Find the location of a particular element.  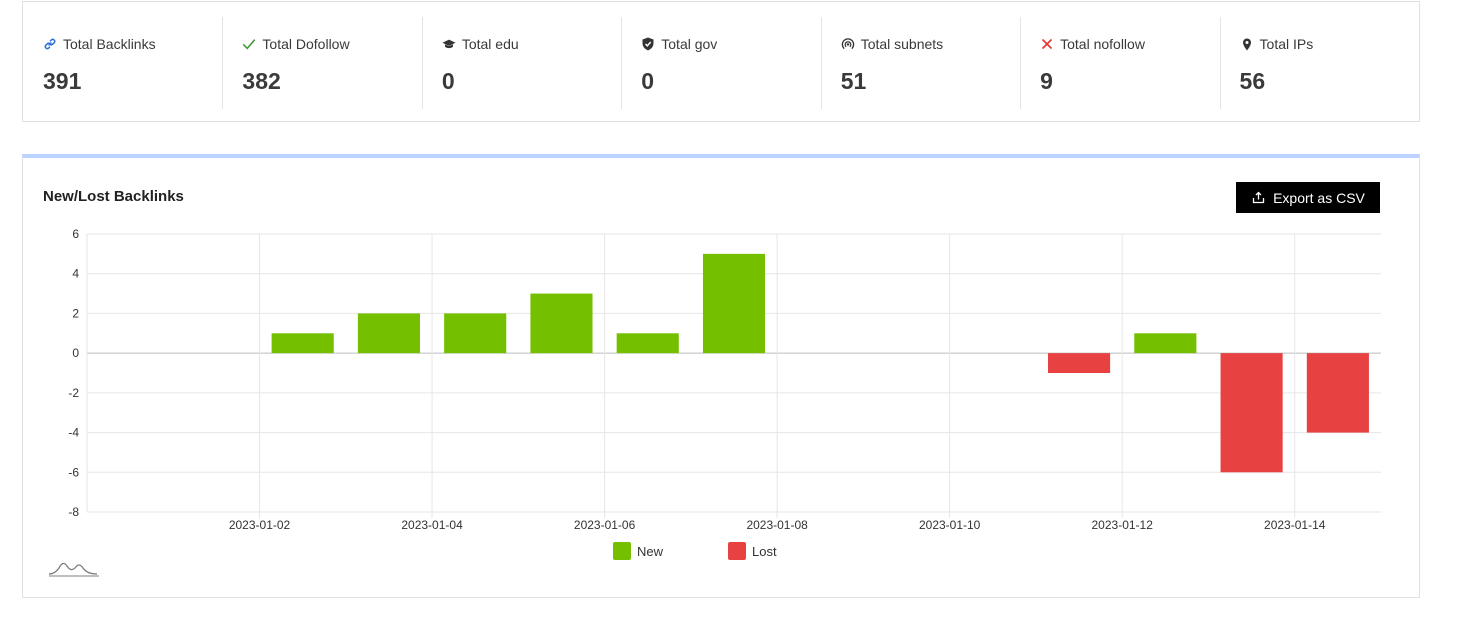

export-csv-button: Export as CSV is located at coordinates (1308, 197).